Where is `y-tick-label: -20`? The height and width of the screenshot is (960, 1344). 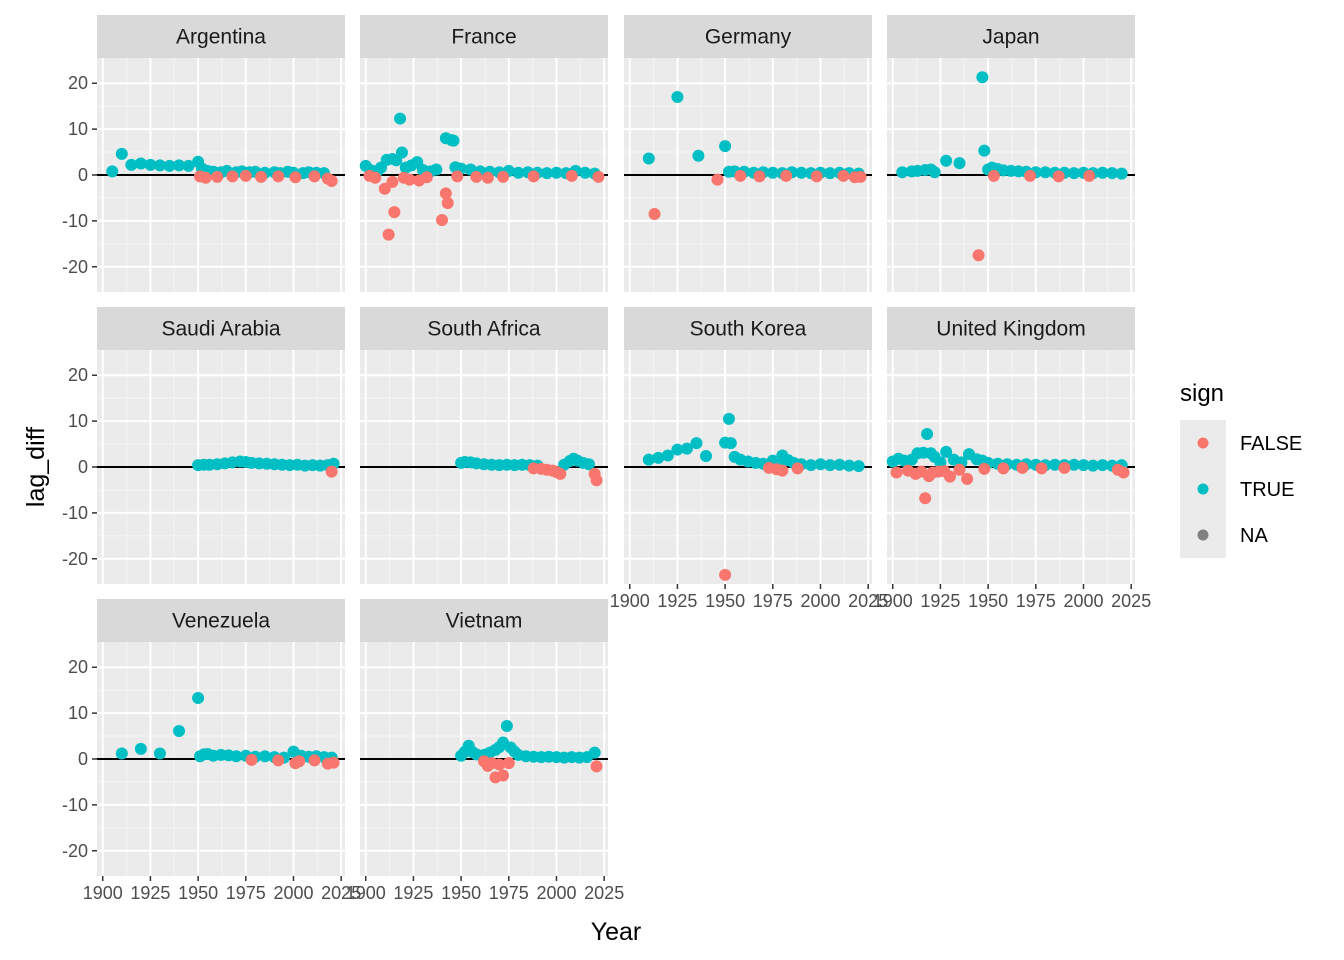
y-tick-label: -20 is located at coordinates (75, 267).